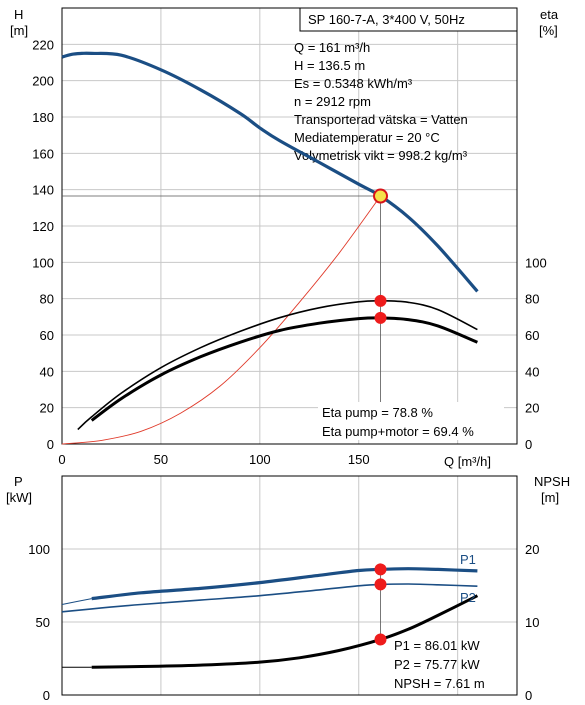 This screenshot has width=585, height=705. What do you see at coordinates (332, 101) in the screenshot?
I see `info-speed: n = 2912 rpm` at bounding box center [332, 101].